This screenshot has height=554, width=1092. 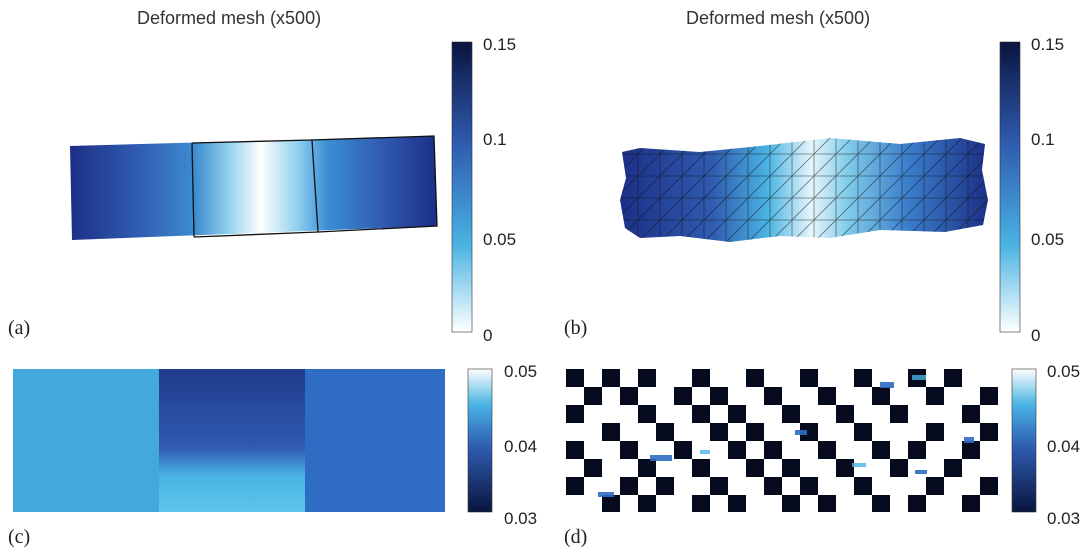 I want to click on colorbar-b-tick: 0.1, so click(x=1043, y=139).